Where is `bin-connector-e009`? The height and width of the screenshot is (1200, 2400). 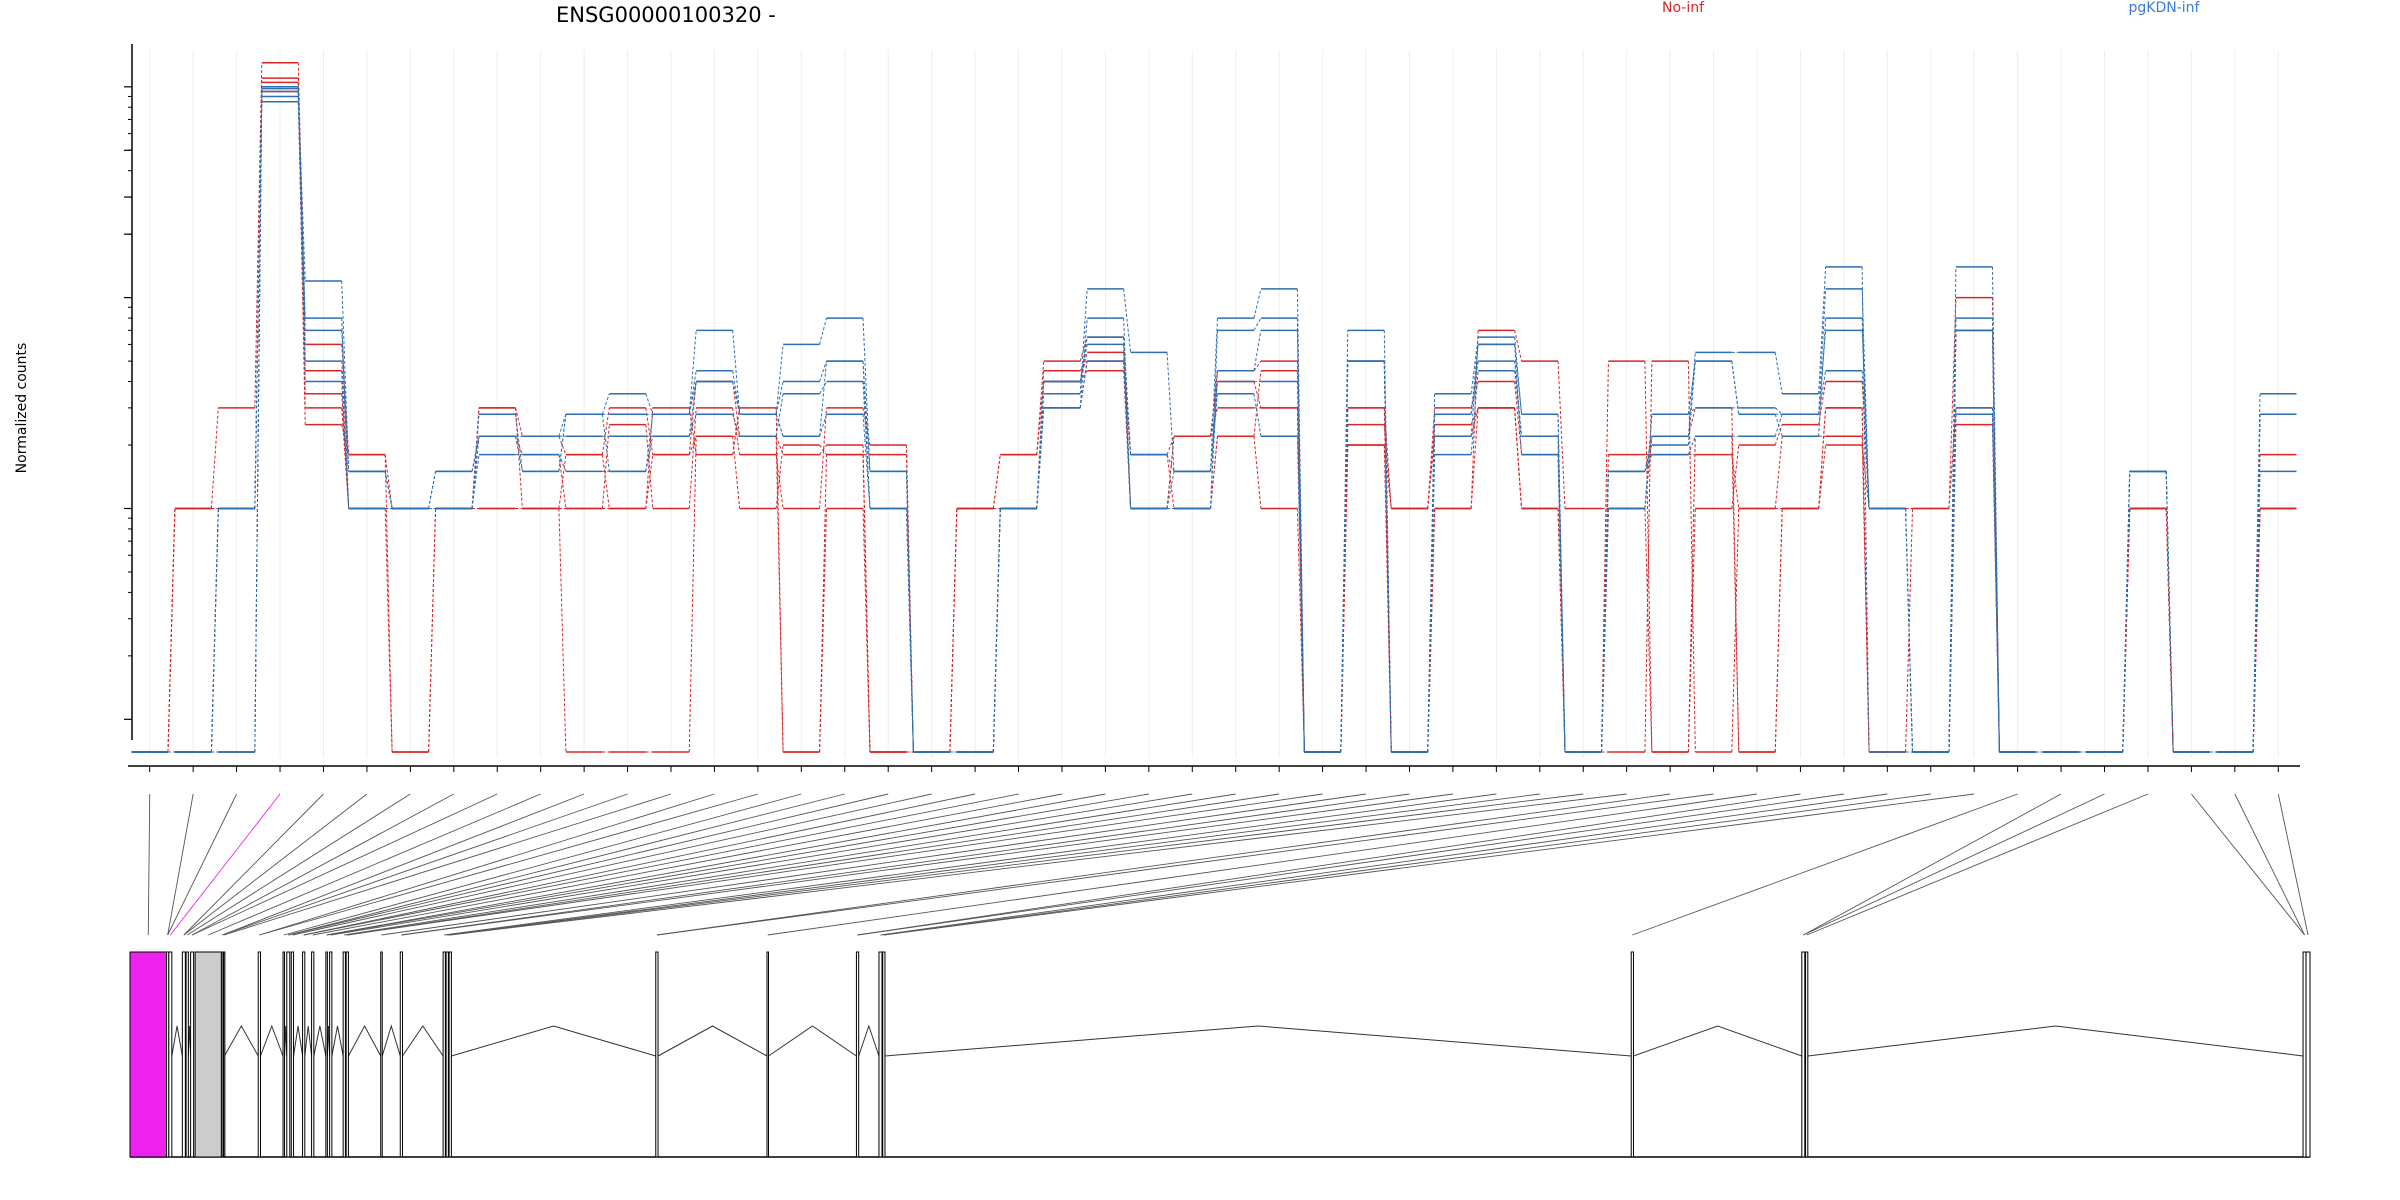
bin-connector-e009 is located at coordinates (344, 864).